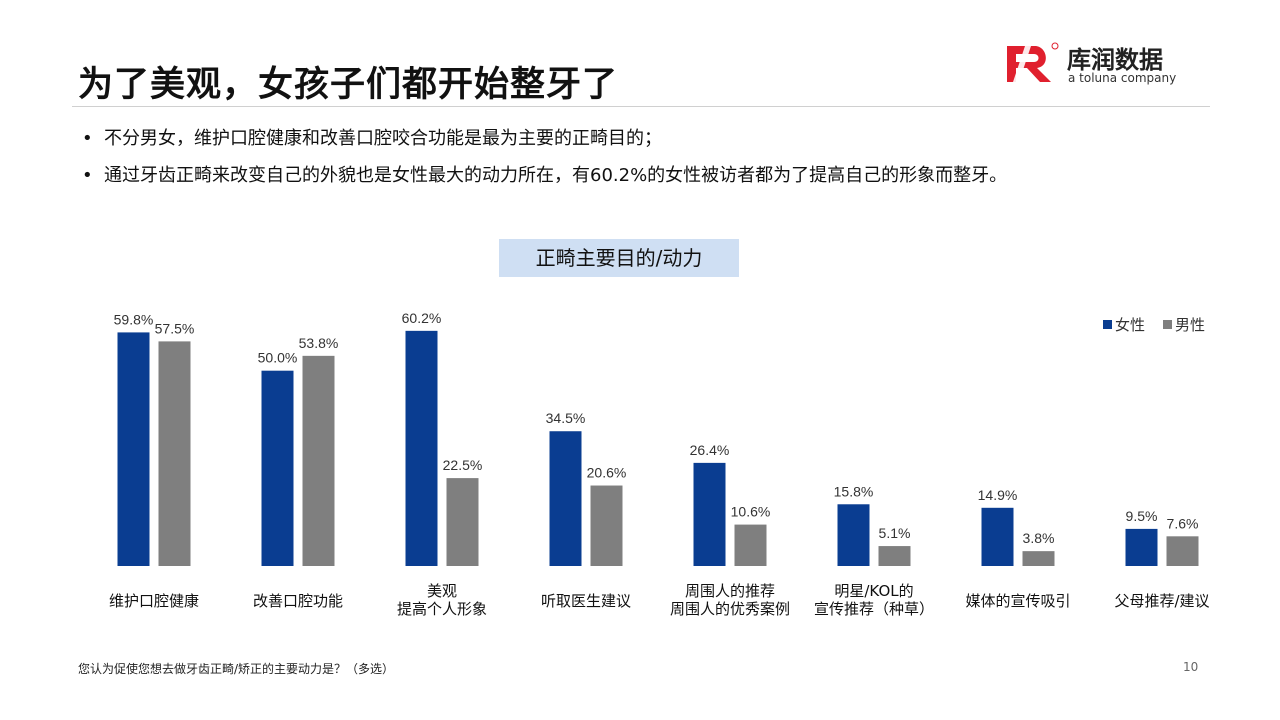 This screenshot has width=1280, height=720. What do you see at coordinates (854, 491) in the screenshot?
I see `data-label: 15.8%` at bounding box center [854, 491].